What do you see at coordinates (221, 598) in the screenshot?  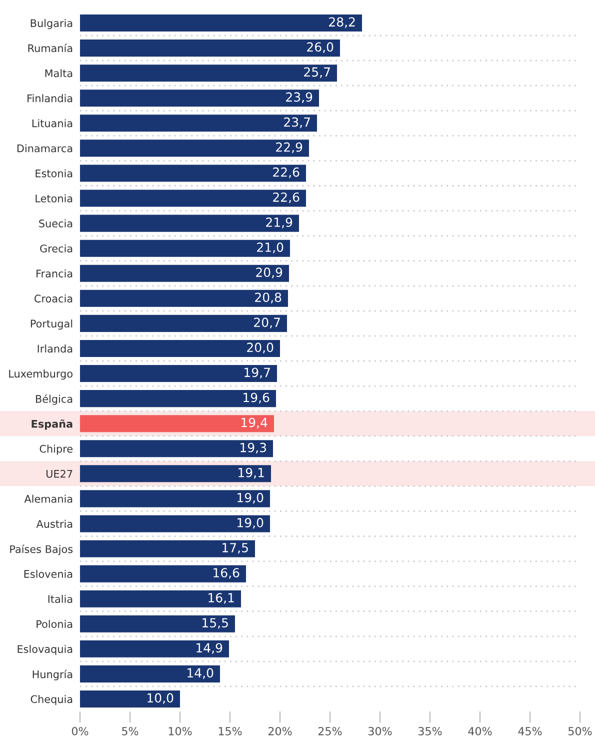 I see `data-label: 16,1` at bounding box center [221, 598].